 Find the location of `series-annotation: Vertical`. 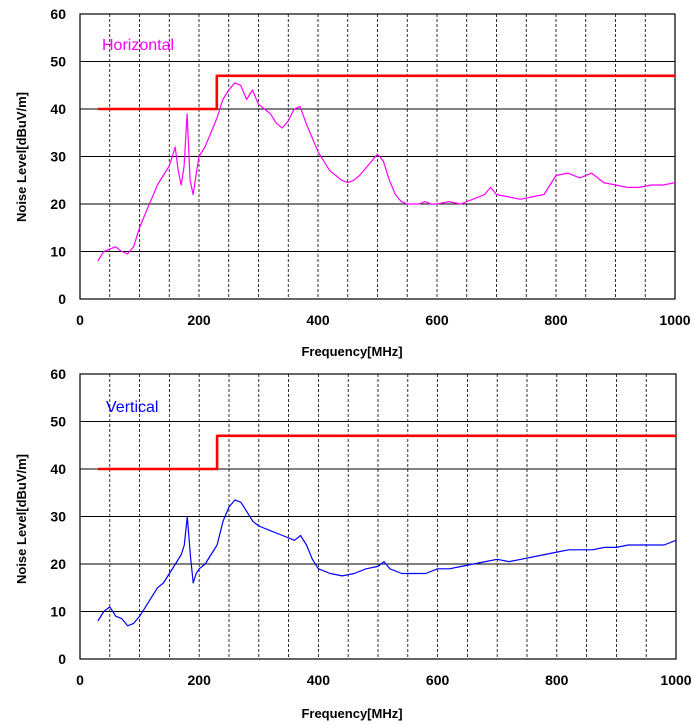

series-annotation: Vertical is located at coordinates (132, 407).